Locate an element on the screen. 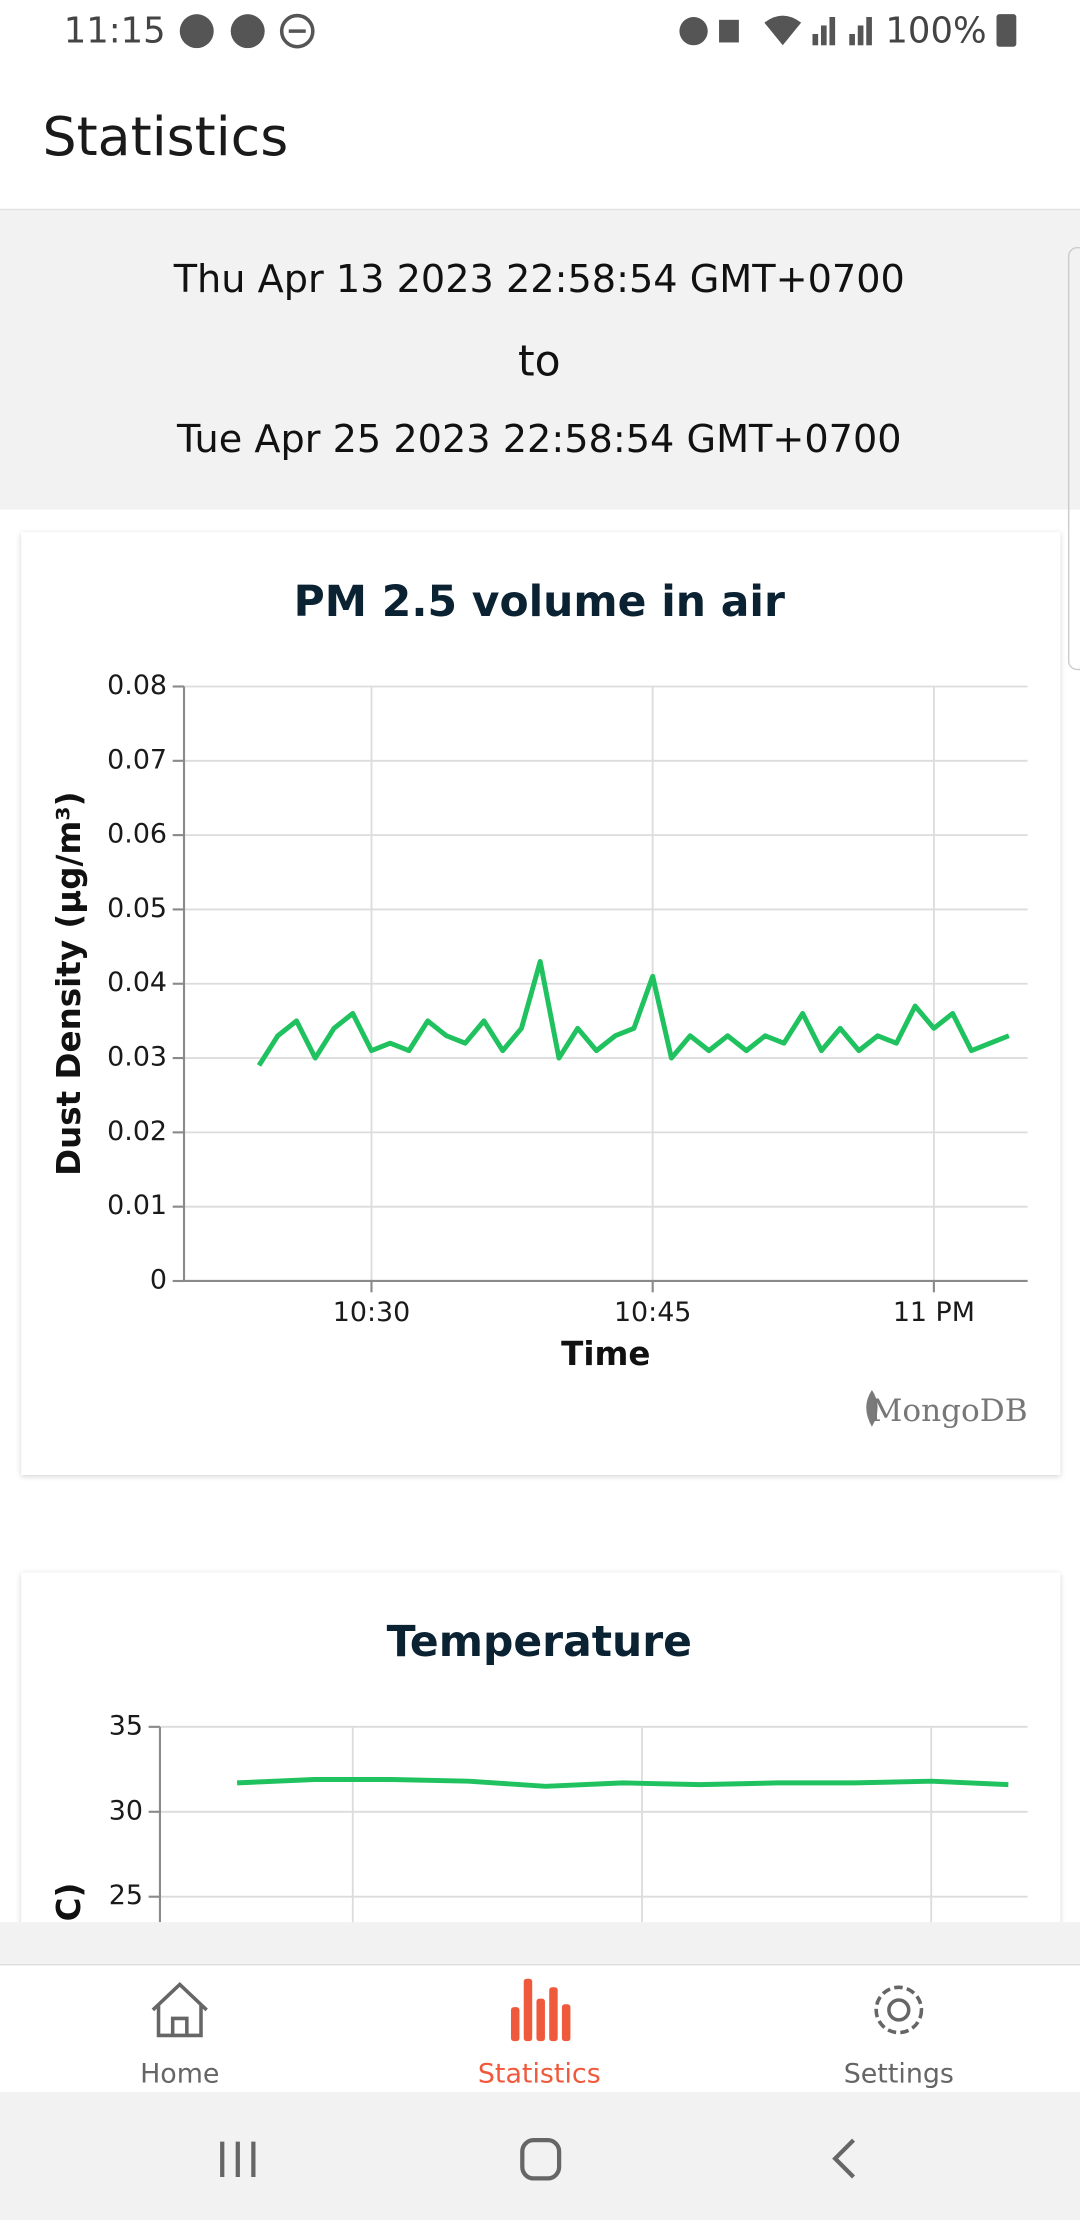 The width and height of the screenshot is (1080, 2220). page-title: Statistics is located at coordinates (165, 136).